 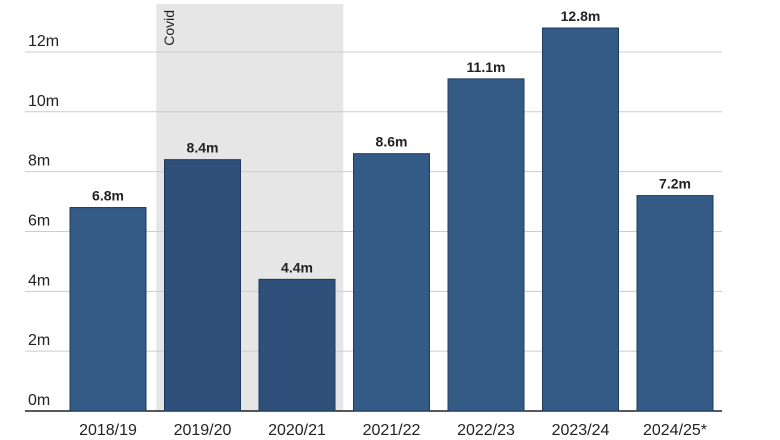 I want to click on x-tick-label: 2022/23, so click(x=486, y=430).